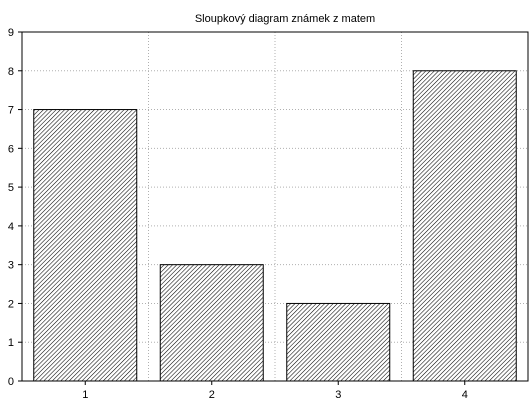 The height and width of the screenshot is (403, 531). Describe the element at coordinates (11, 227) in the screenshot. I see `y-tick-label: 4` at that location.